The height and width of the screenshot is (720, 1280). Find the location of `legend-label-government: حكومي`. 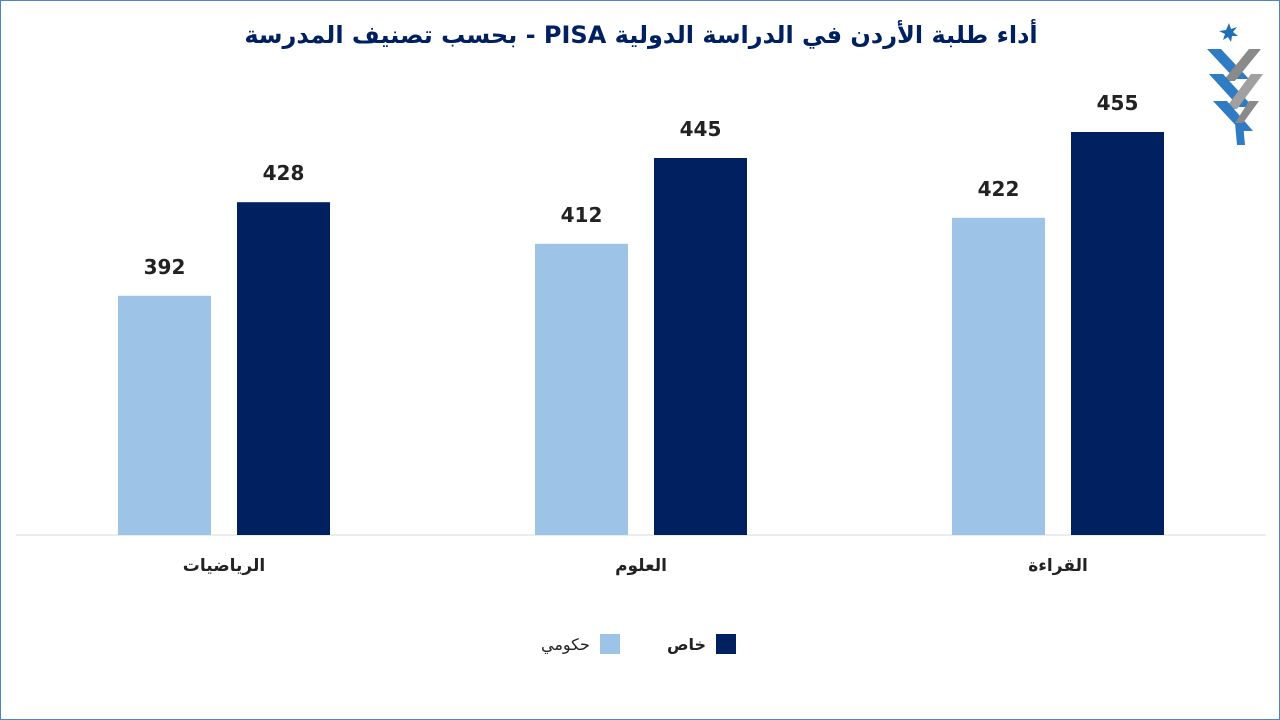

legend-label-government: حكومي is located at coordinates (565, 644).